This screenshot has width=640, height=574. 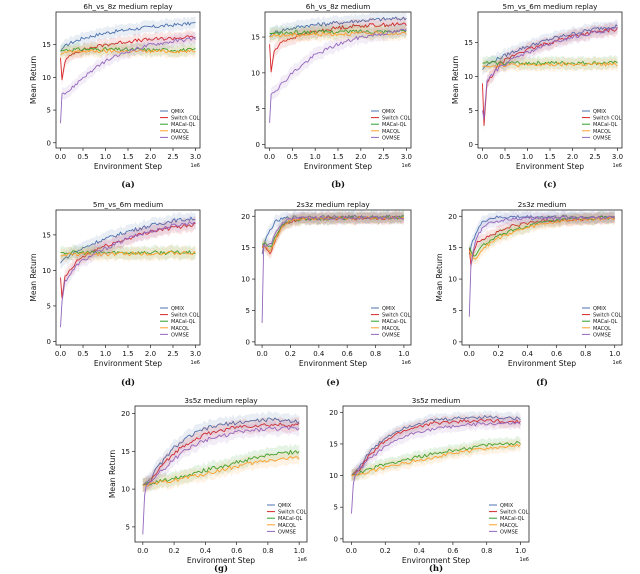 I want to click on panel-caption: (g), so click(x=221, y=568).